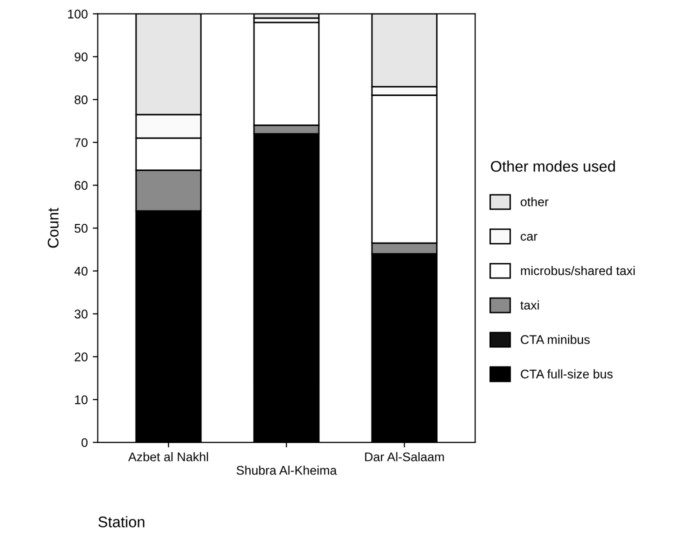  I want to click on x-axis-title: Station, so click(121, 522).